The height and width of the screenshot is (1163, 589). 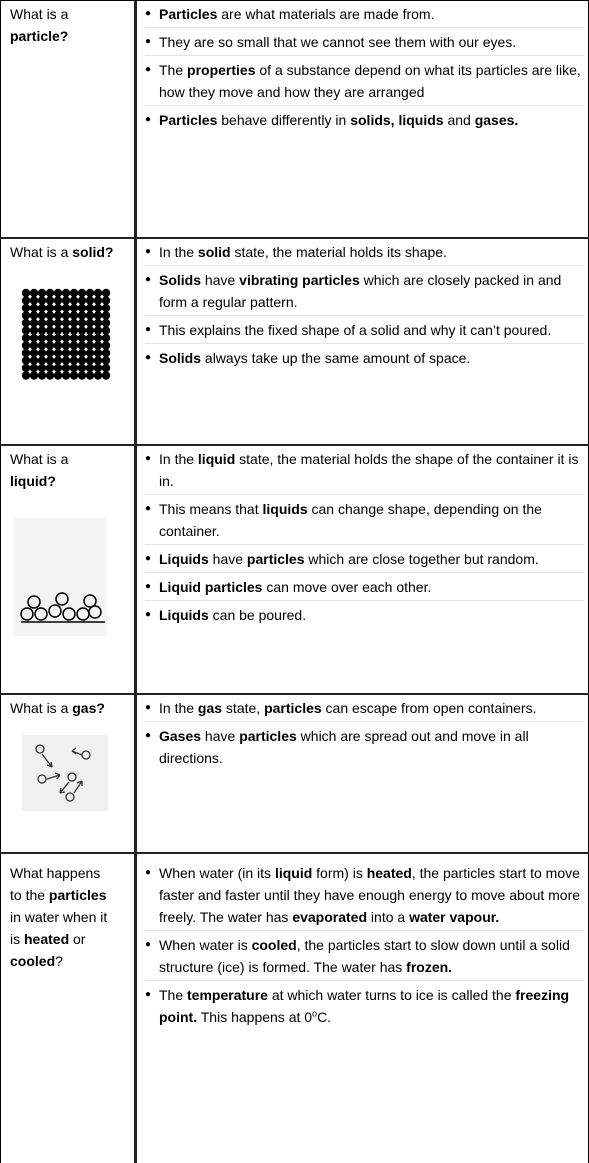 I want to click on text-run: heated, so click(x=47, y=939).